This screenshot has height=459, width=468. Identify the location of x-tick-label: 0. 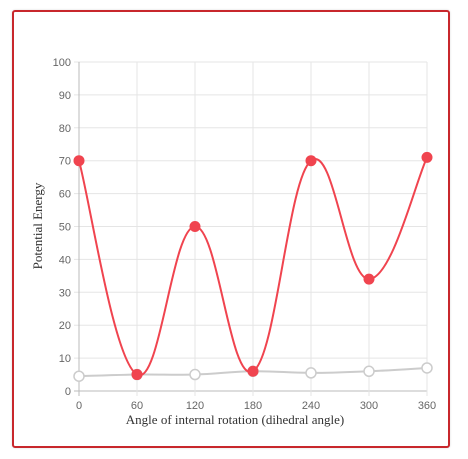
(79, 406).